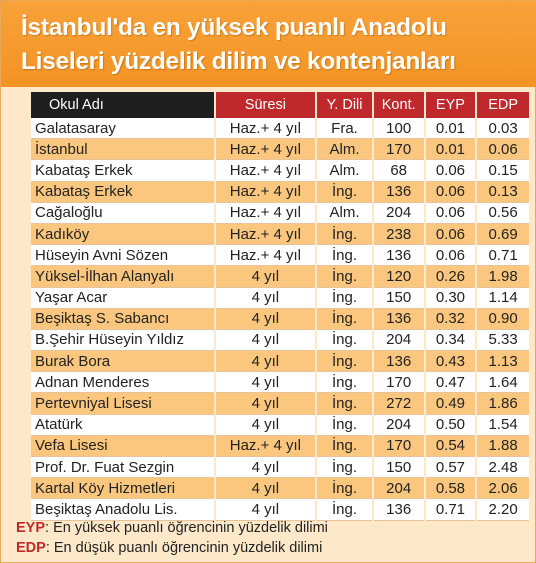 The image size is (536, 563). What do you see at coordinates (503, 446) in the screenshot?
I see `edp-value-cell: 1.88` at bounding box center [503, 446].